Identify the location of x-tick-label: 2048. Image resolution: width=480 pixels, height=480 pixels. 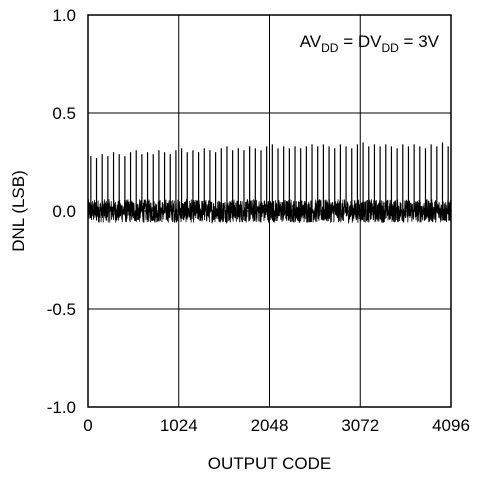
(270, 425).